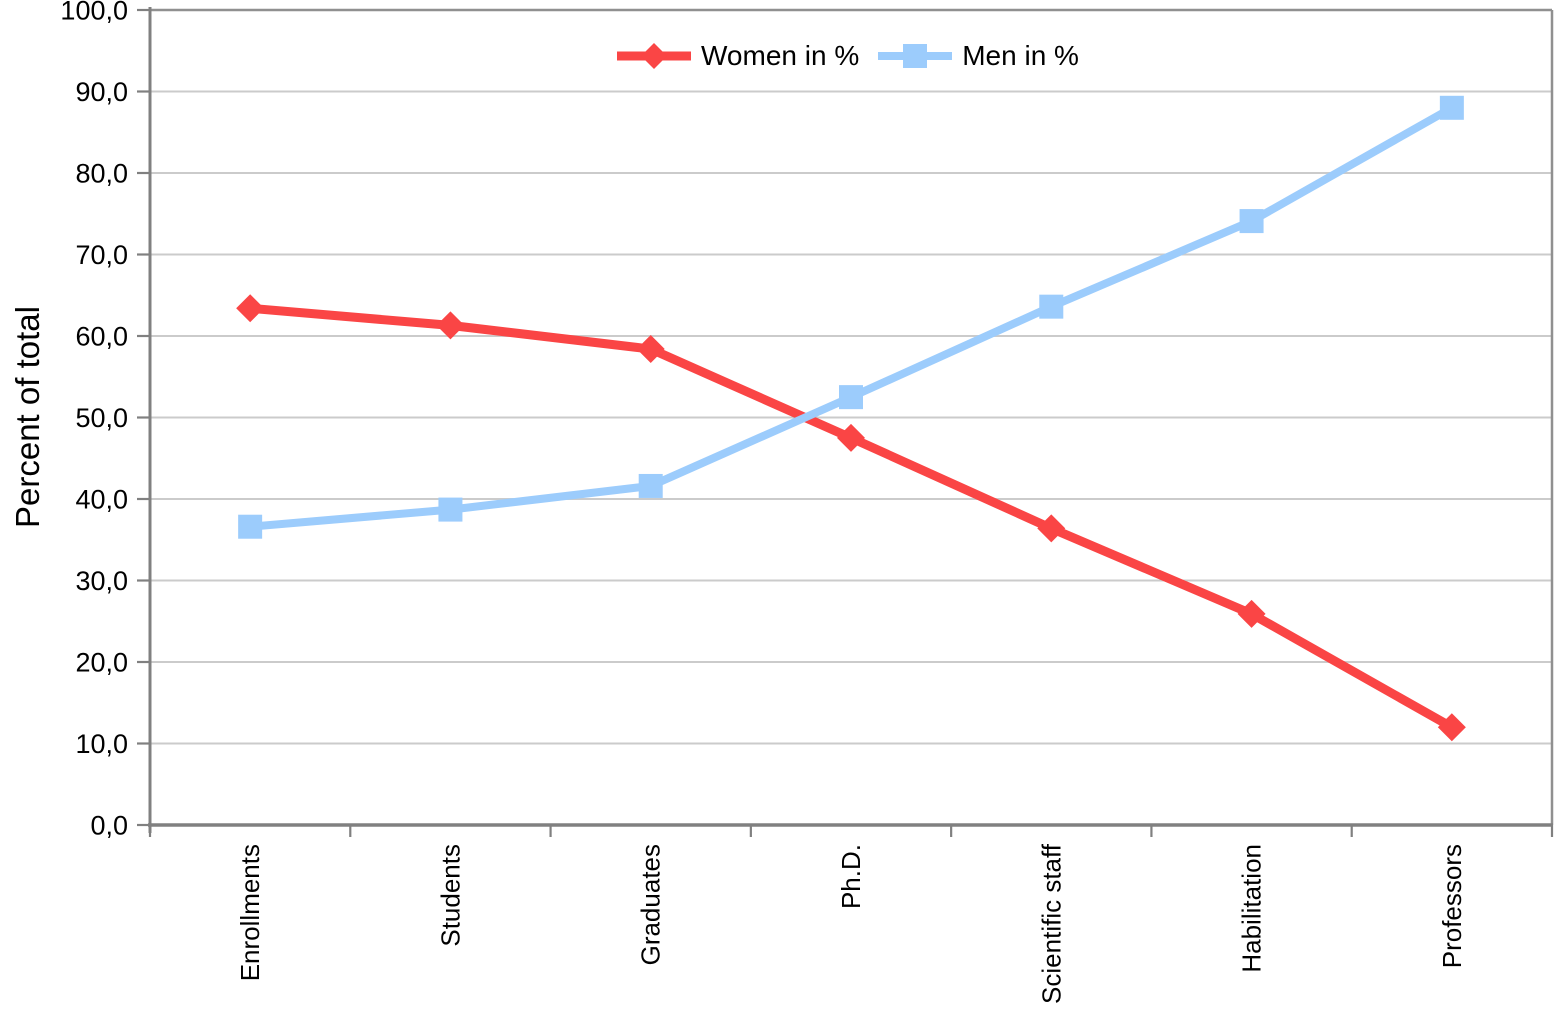 This screenshot has width=1554, height=1014. I want to click on y-tick-label-0: 0,0, so click(109, 826).